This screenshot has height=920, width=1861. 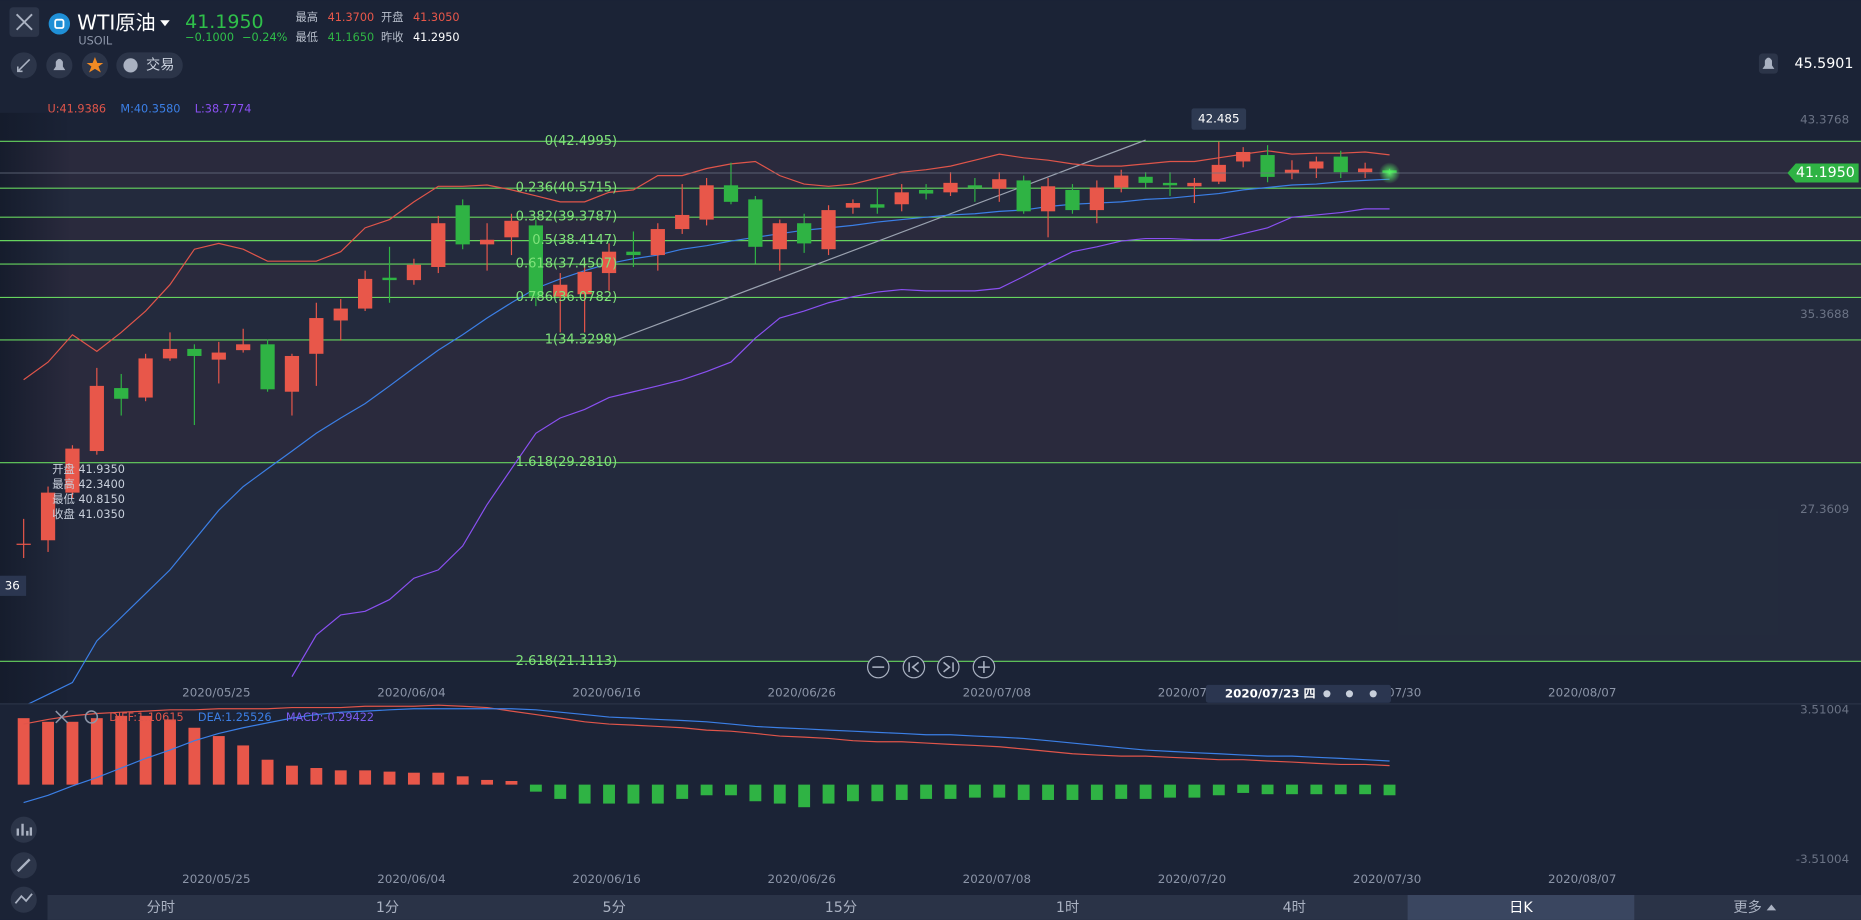 What do you see at coordinates (881, 240) in the screenshot?
I see `trend-line` at bounding box center [881, 240].